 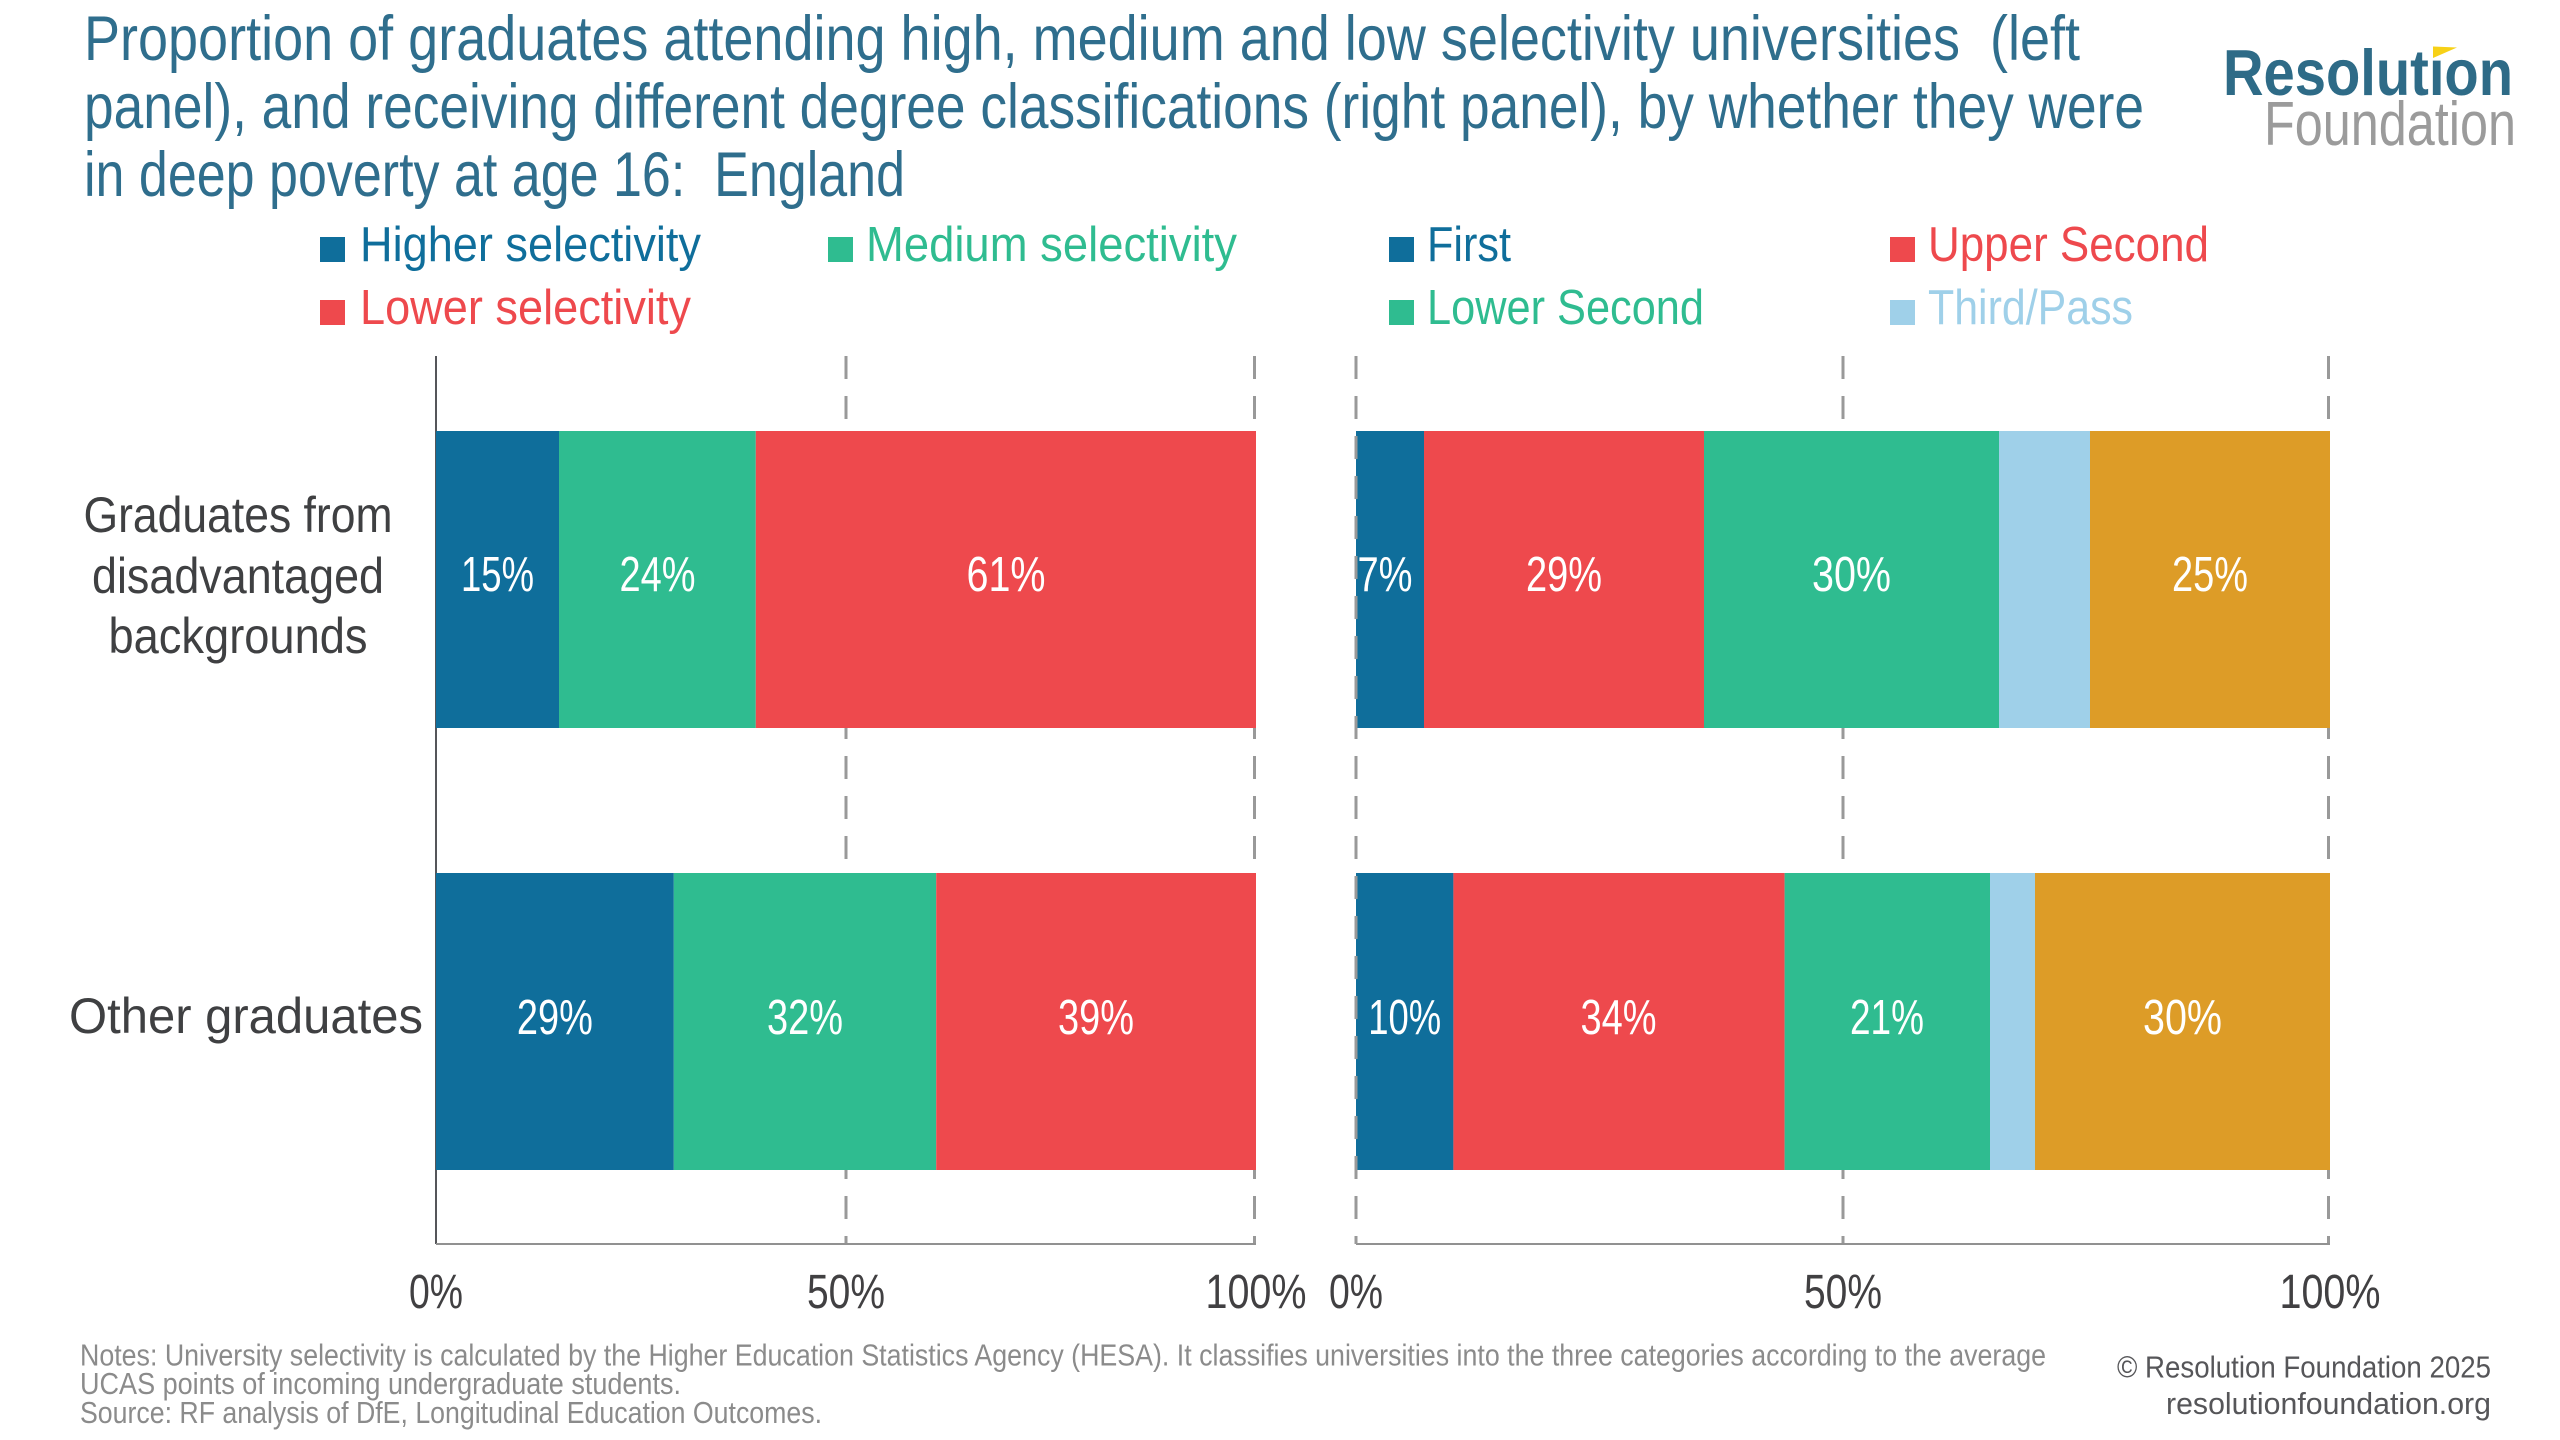 What do you see at coordinates (1096, 1018) in the screenshot?
I see `svg-text: 39%` at bounding box center [1096, 1018].